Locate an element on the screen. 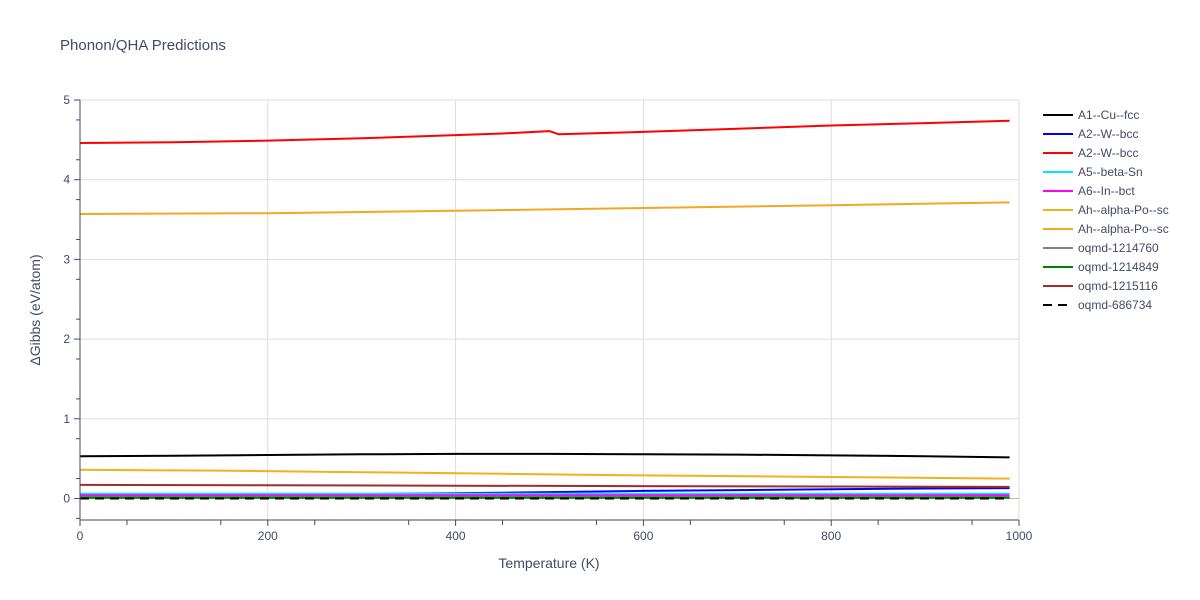 The image size is (1200, 600). legend-label: A5--beta-Sn is located at coordinates (1110, 172).